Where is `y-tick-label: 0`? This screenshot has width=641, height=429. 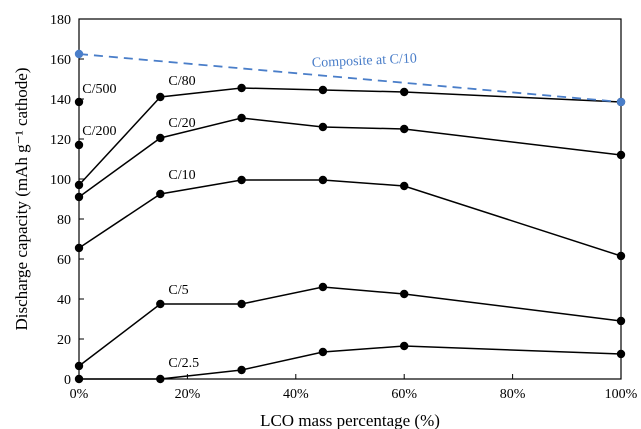
y-tick-label: 0 is located at coordinates (67, 380).